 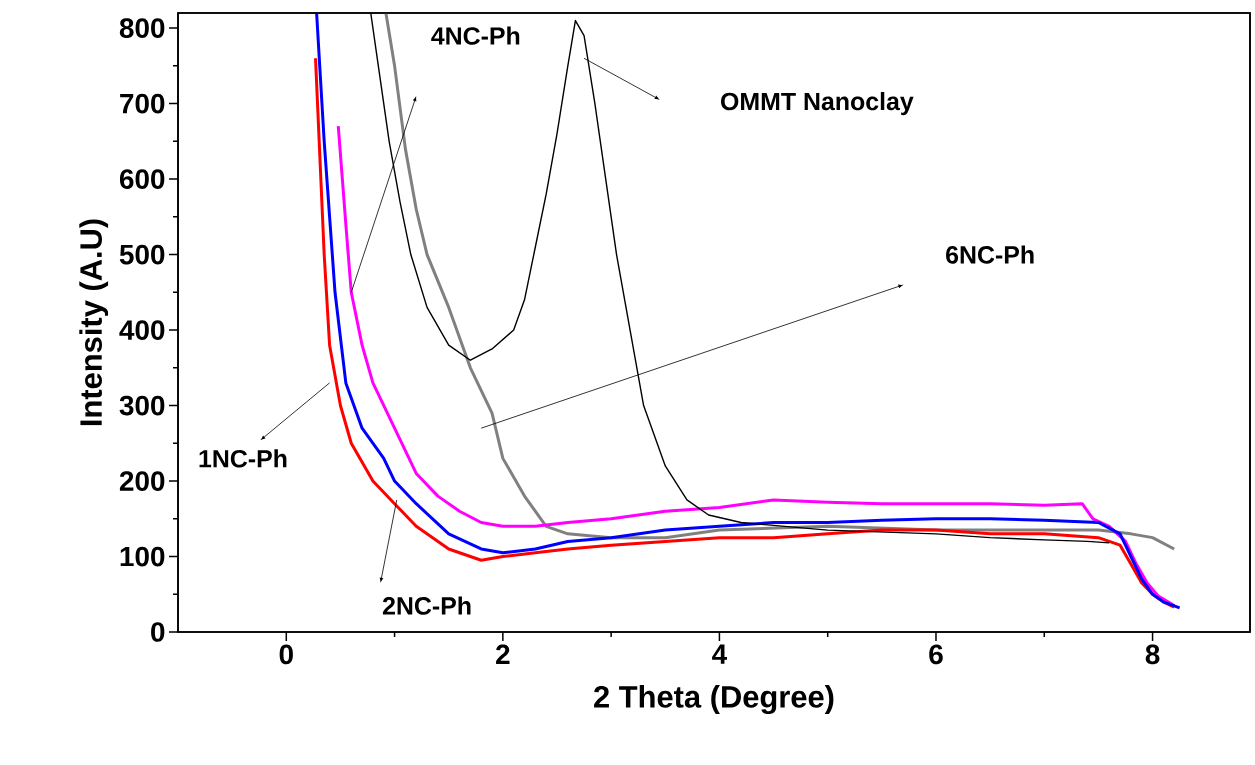 What do you see at coordinates (1152, 654) in the screenshot?
I see `x-tick-label: 8` at bounding box center [1152, 654].